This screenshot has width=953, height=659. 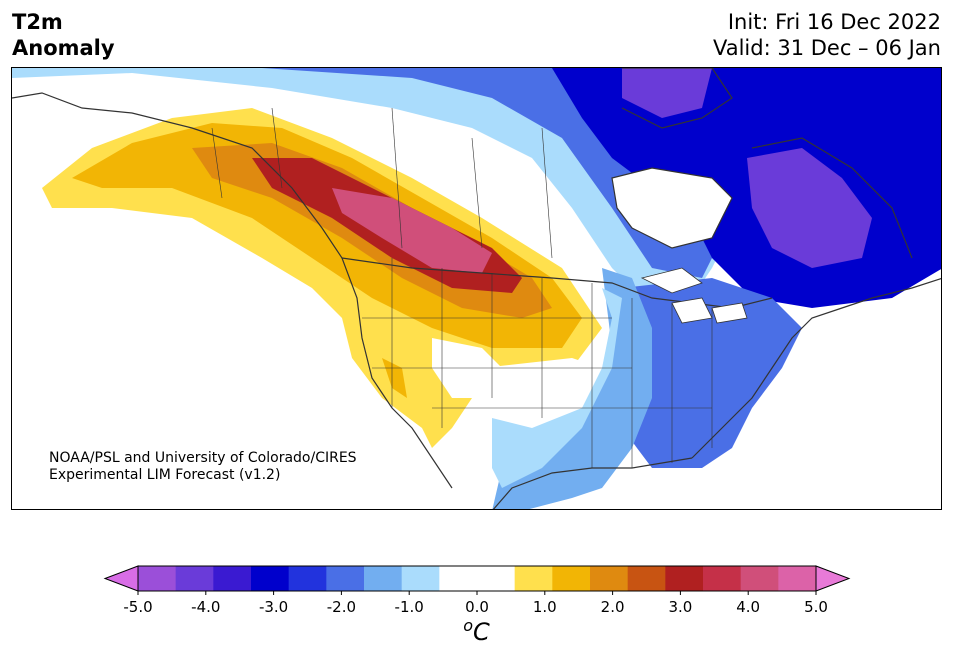 I want to click on unit-superscript: o, so click(x=468, y=625).